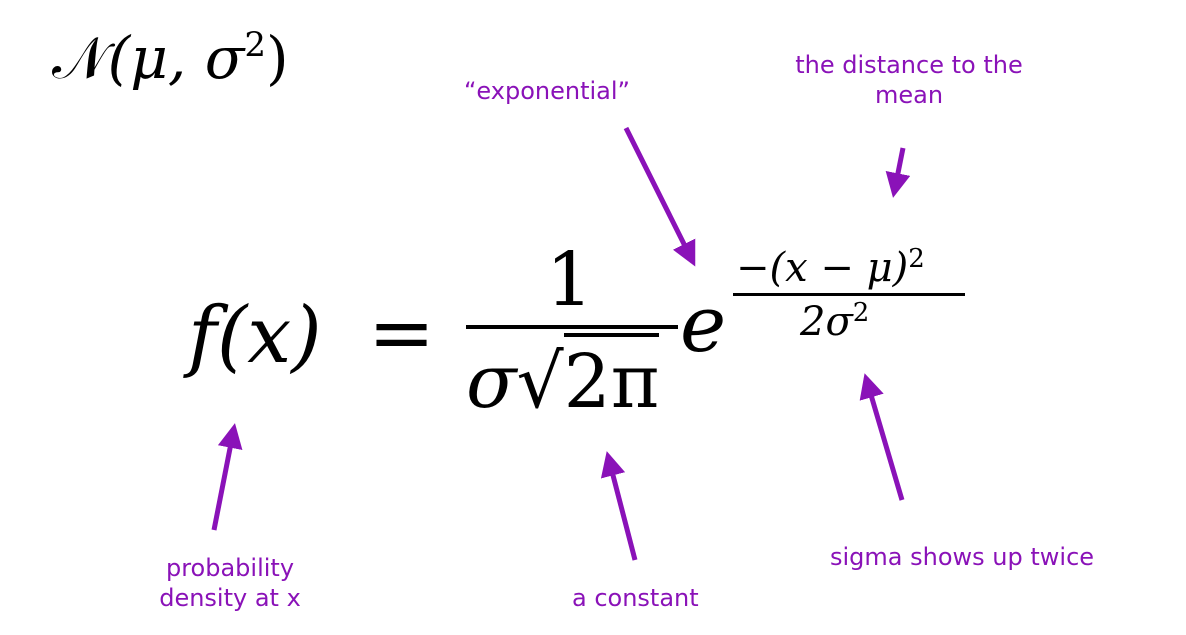 The width and height of the screenshot is (1186, 635). Describe the element at coordinates (826, 322) in the screenshot. I see `exponent-denominator-text: 2σ` at that location.